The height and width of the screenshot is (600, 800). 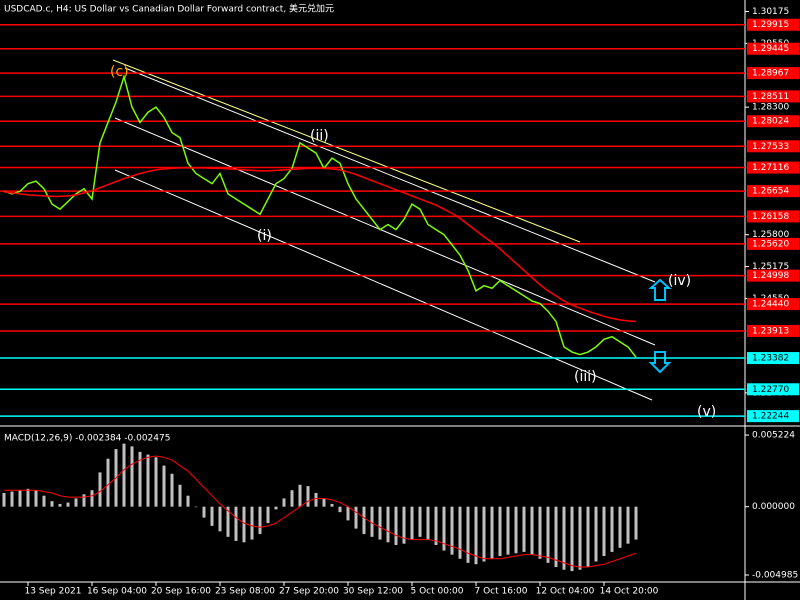 What do you see at coordinates (770, 331) in the screenshot?
I see `level-label: 1.23913` at bounding box center [770, 331].